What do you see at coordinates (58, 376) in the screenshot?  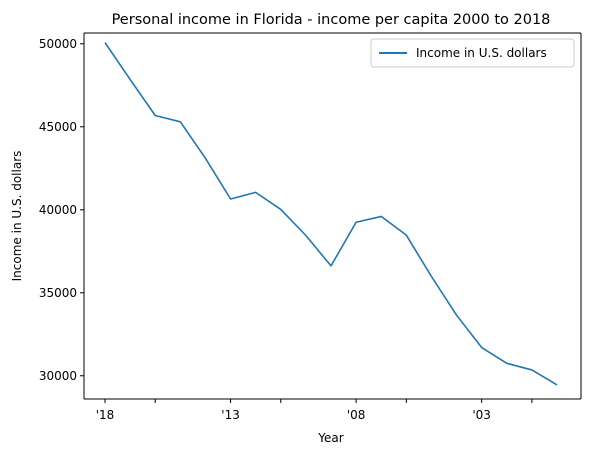 I see `y-tick-label: 30000` at bounding box center [58, 376].